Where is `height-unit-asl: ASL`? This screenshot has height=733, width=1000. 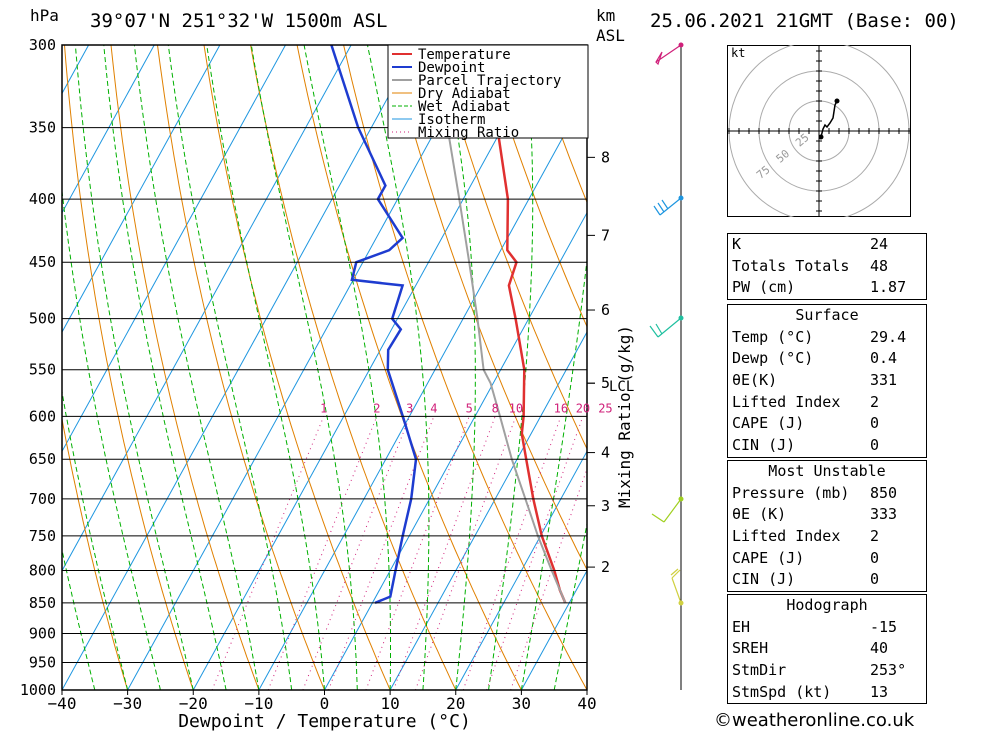 height-unit-asl: ASL is located at coordinates (610, 35).